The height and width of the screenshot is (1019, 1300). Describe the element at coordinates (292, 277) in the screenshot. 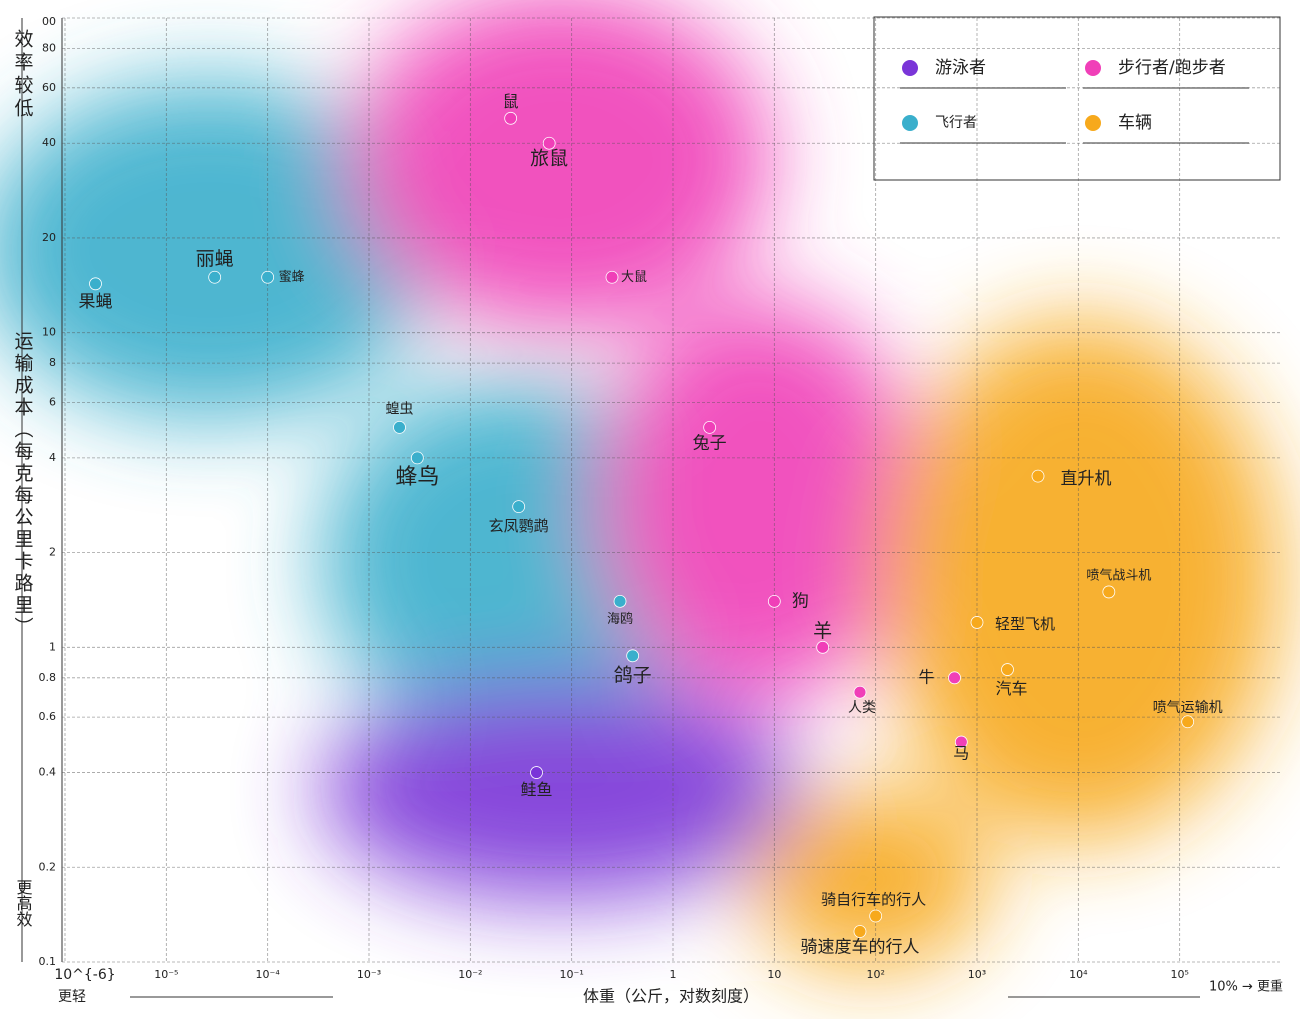

I see `point-label: 蜜蜂` at that location.